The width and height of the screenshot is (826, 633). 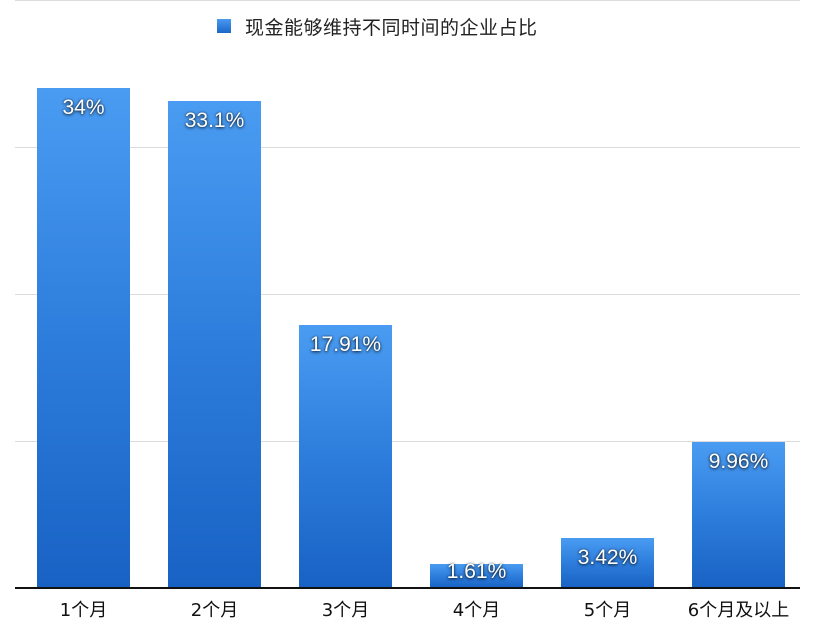 What do you see at coordinates (214, 121) in the screenshot?
I see `bar-value-label: 33.1%` at bounding box center [214, 121].